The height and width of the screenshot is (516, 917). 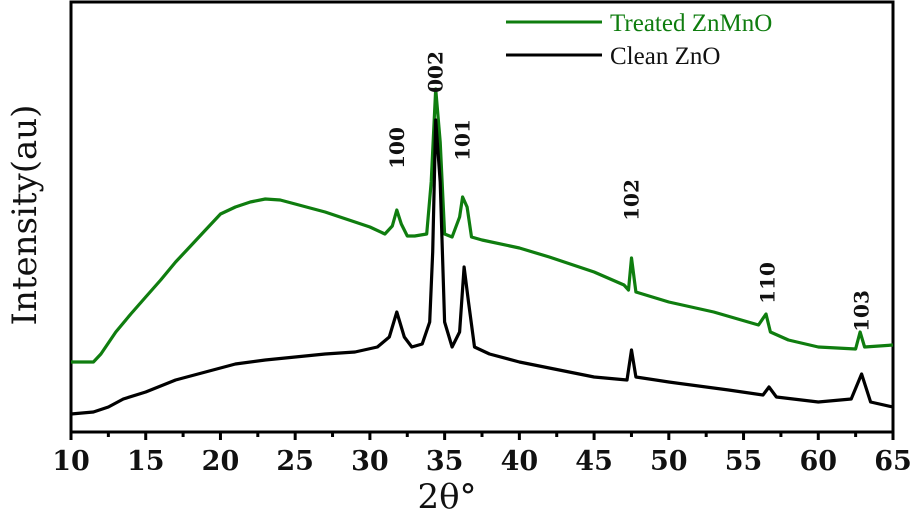 What do you see at coordinates (370, 461) in the screenshot?
I see `x-tick-label: 30` at bounding box center [370, 461].